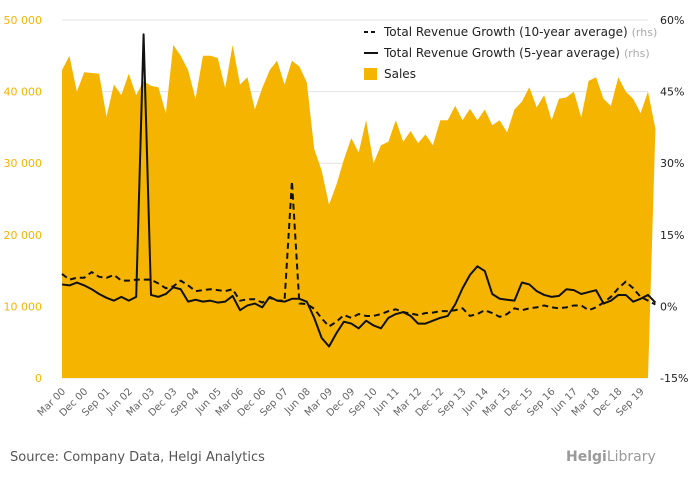  I want to click on y-right-tick-label: 60%, so click(672, 20).